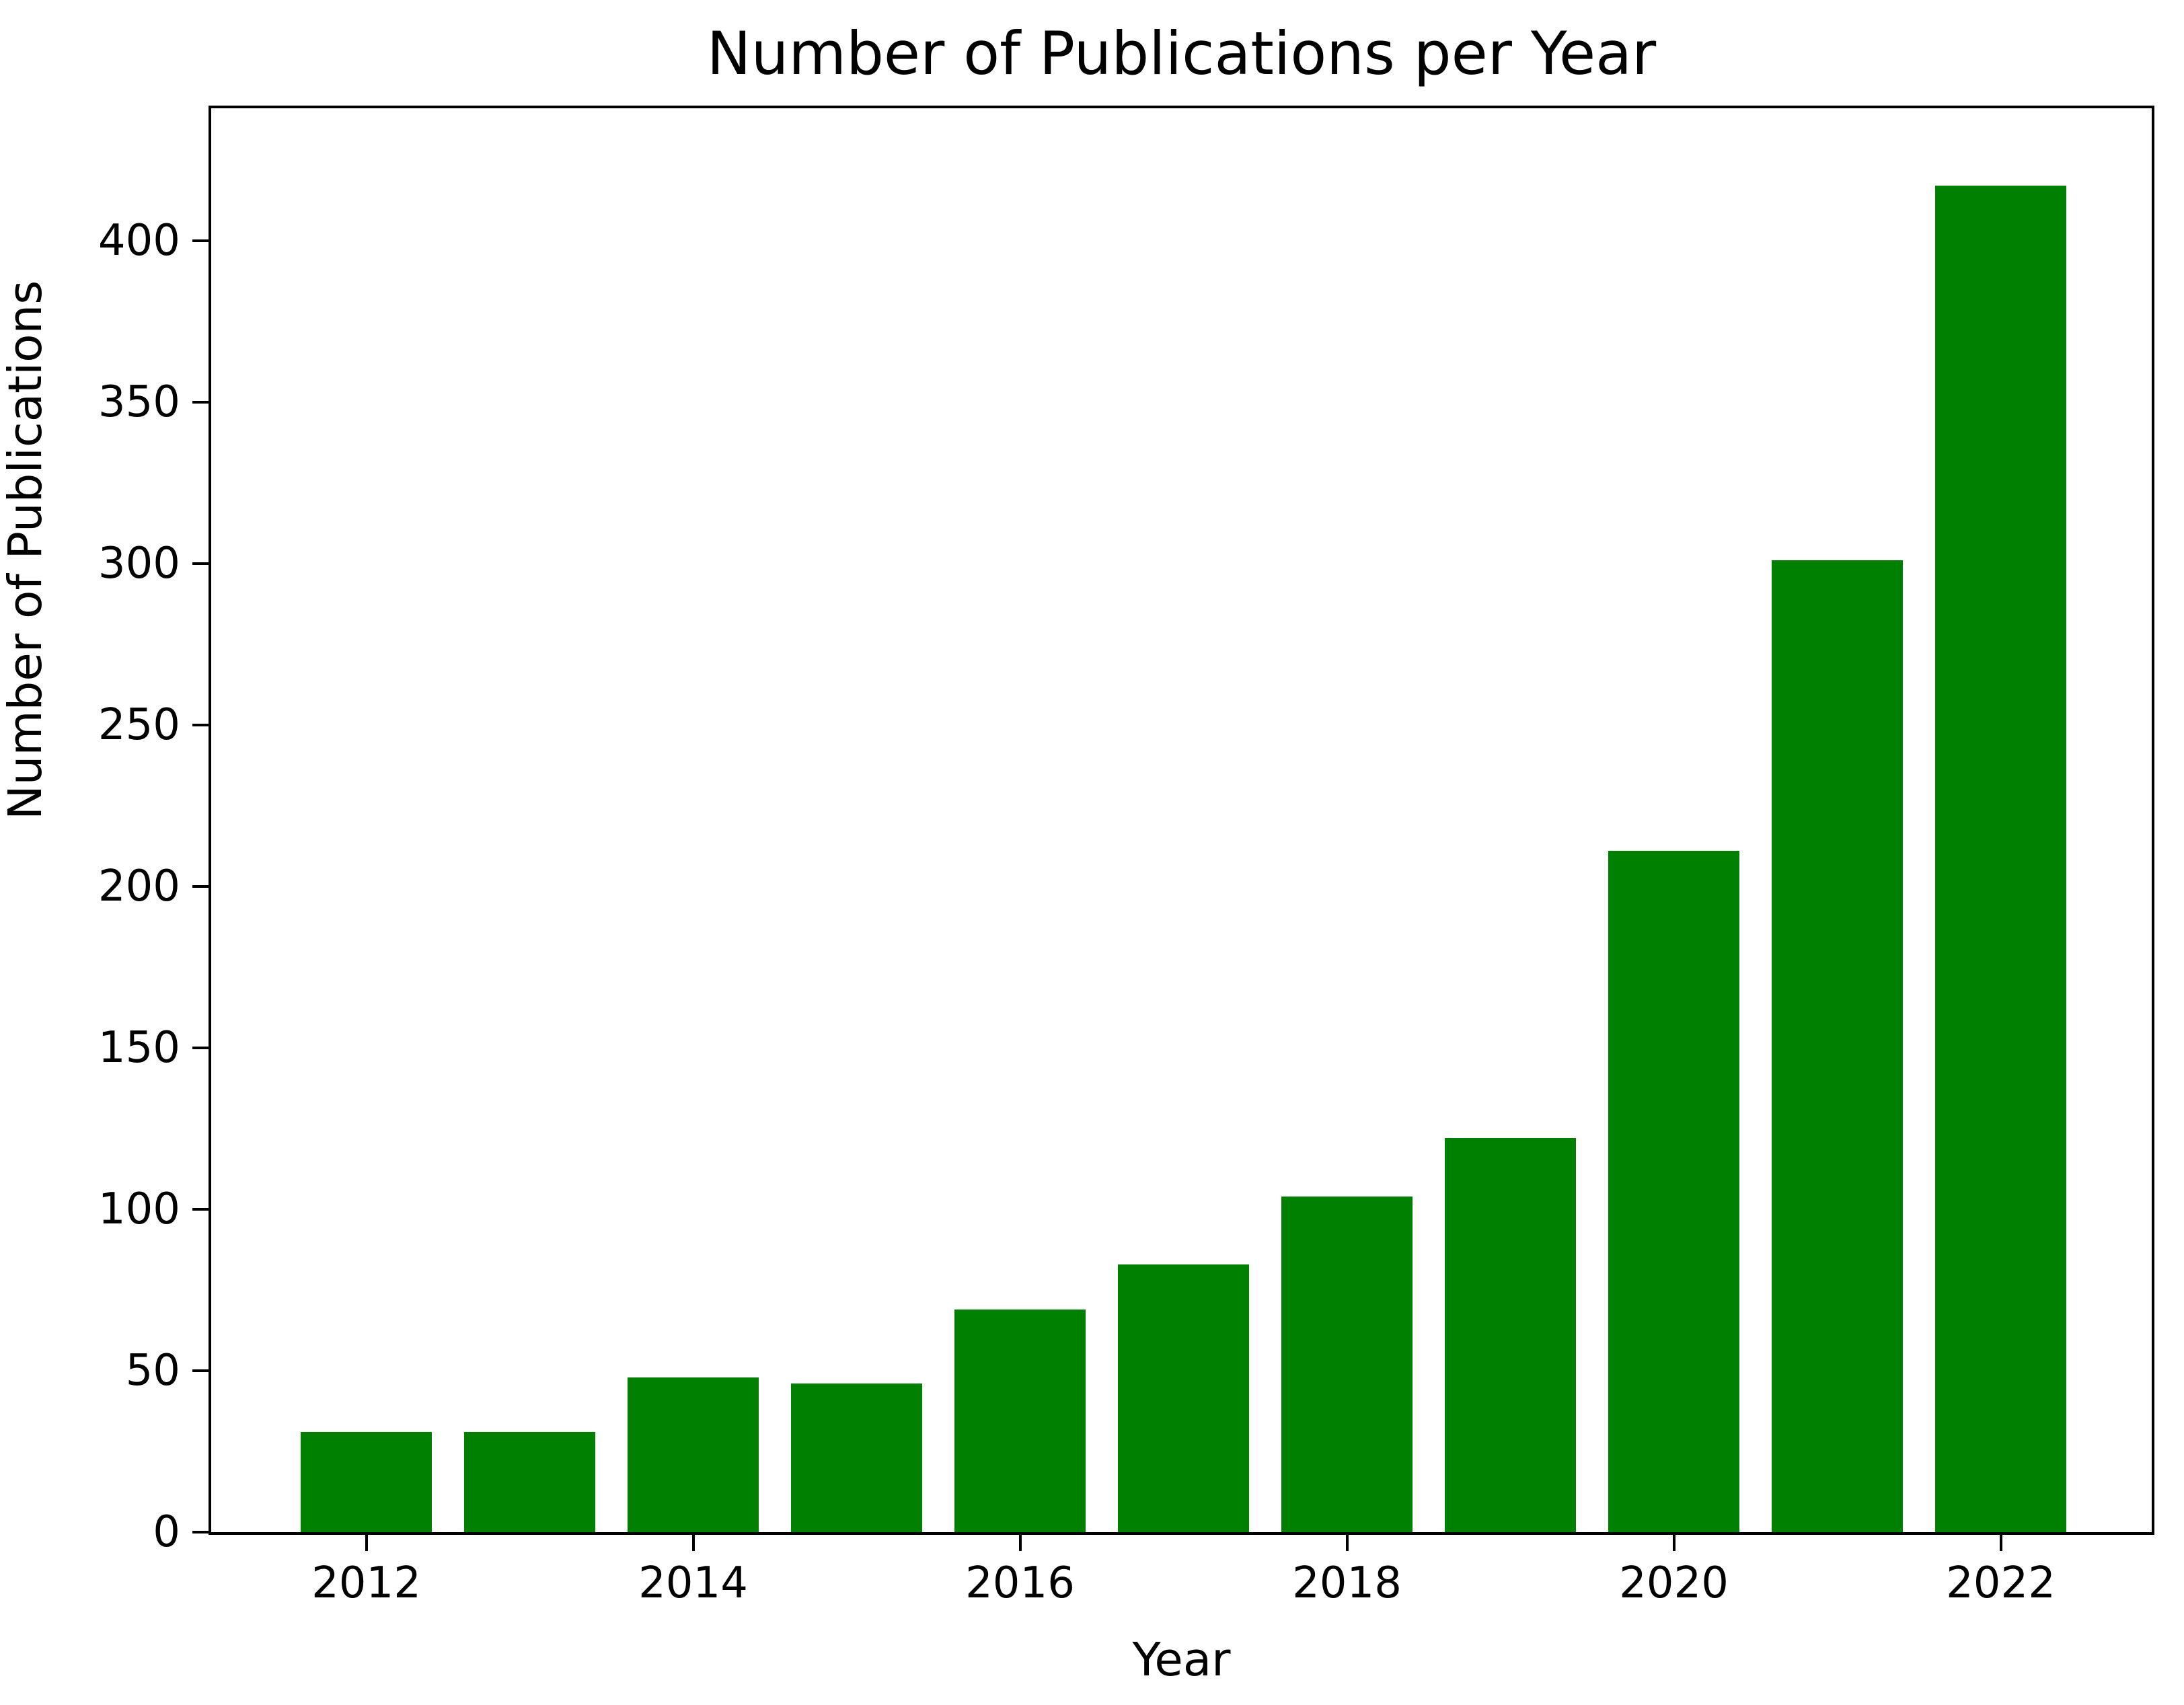 The width and height of the screenshot is (2184, 1705). What do you see at coordinates (2001, 1583) in the screenshot?
I see `x-tick-label-2022: 2022` at bounding box center [2001, 1583].